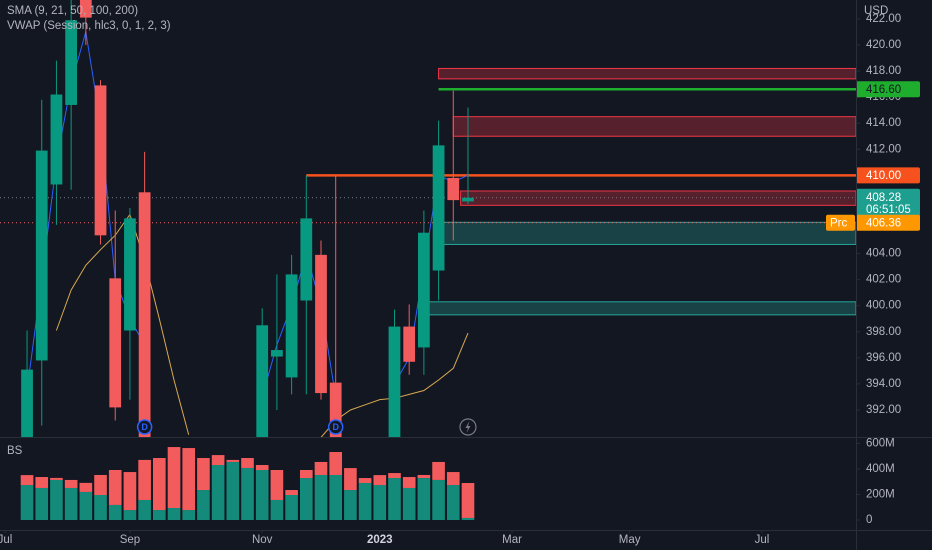 This screenshot has width=932, height=550. I want to click on volume-label: BS, so click(15, 451).